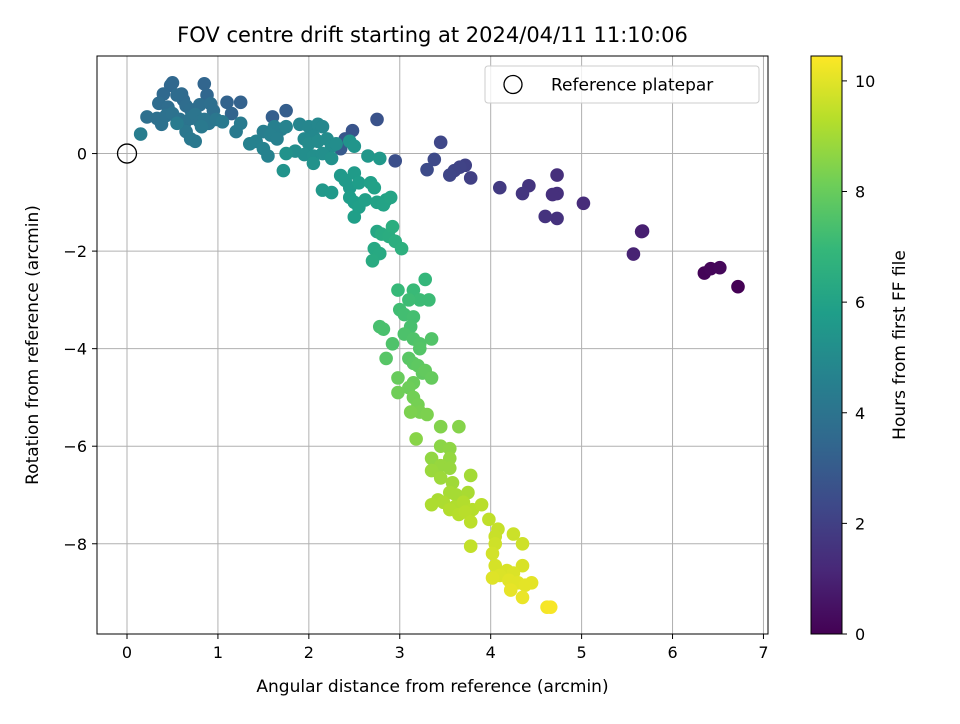 The width and height of the screenshot is (960, 724). What do you see at coordinates (309, 652) in the screenshot?
I see `x-tick-label: 2` at bounding box center [309, 652].